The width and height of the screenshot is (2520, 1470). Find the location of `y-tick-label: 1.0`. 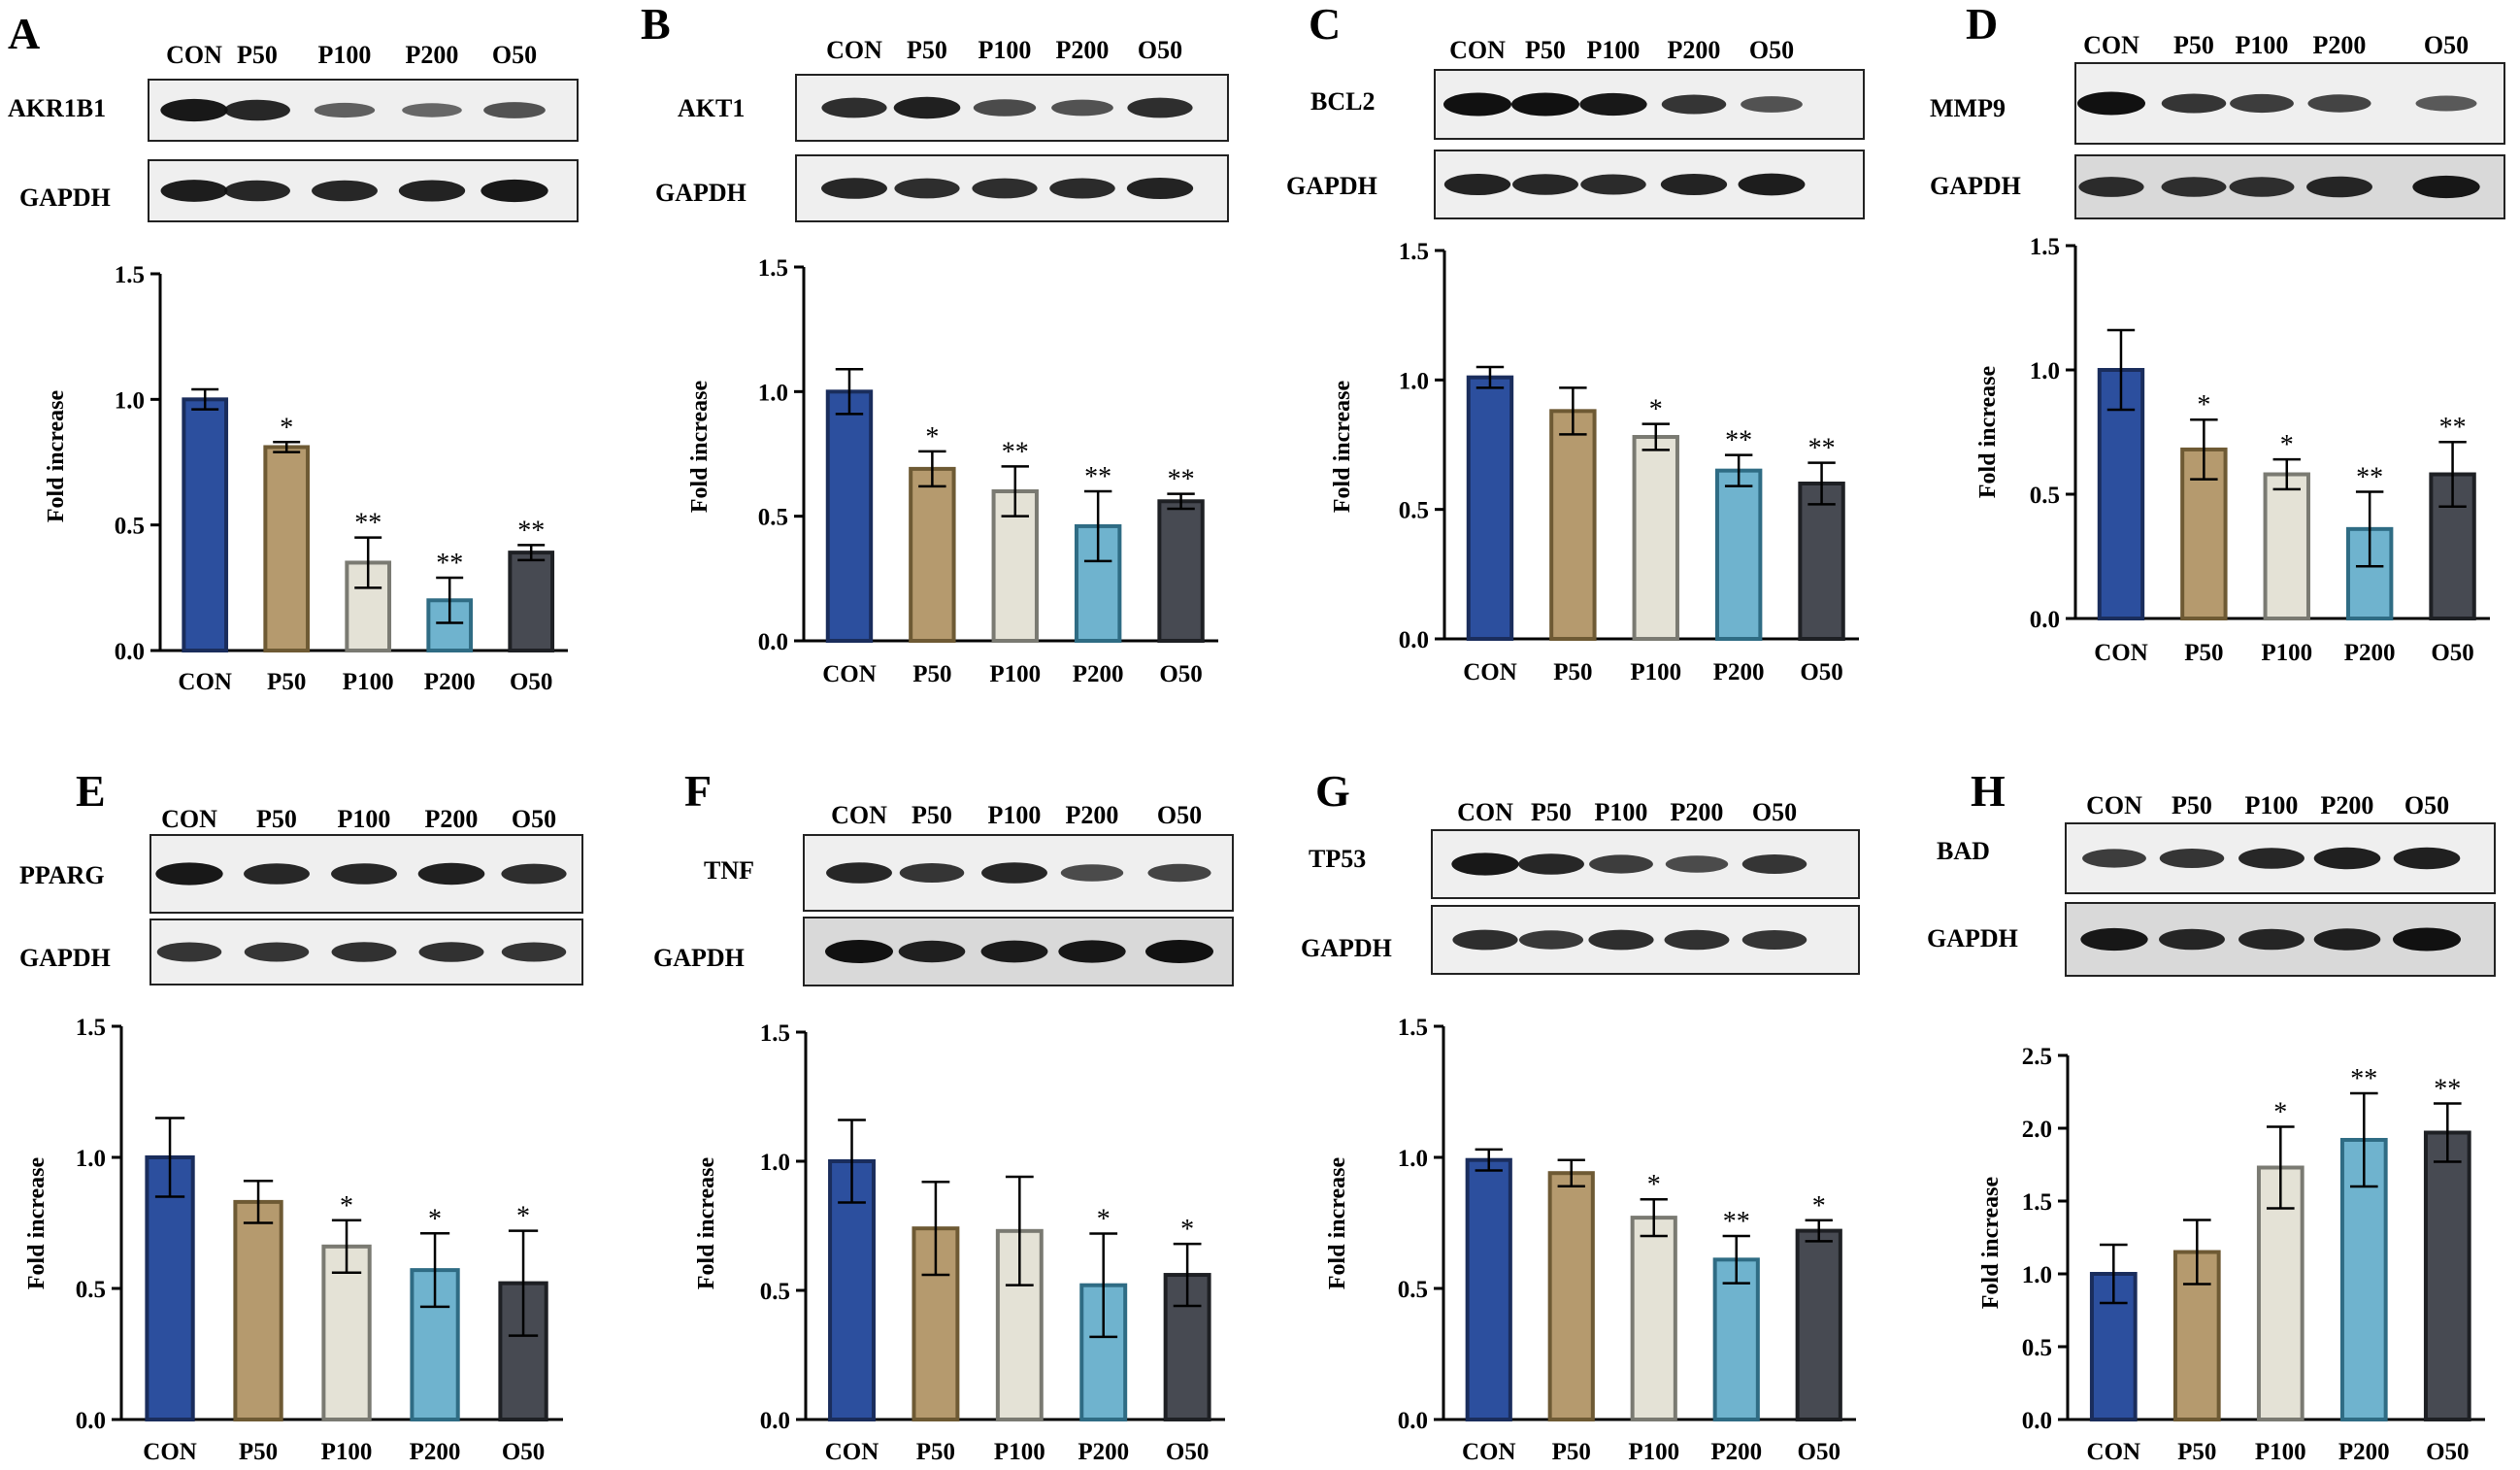

y-tick-label: 1.0 is located at coordinates (1414, 381).